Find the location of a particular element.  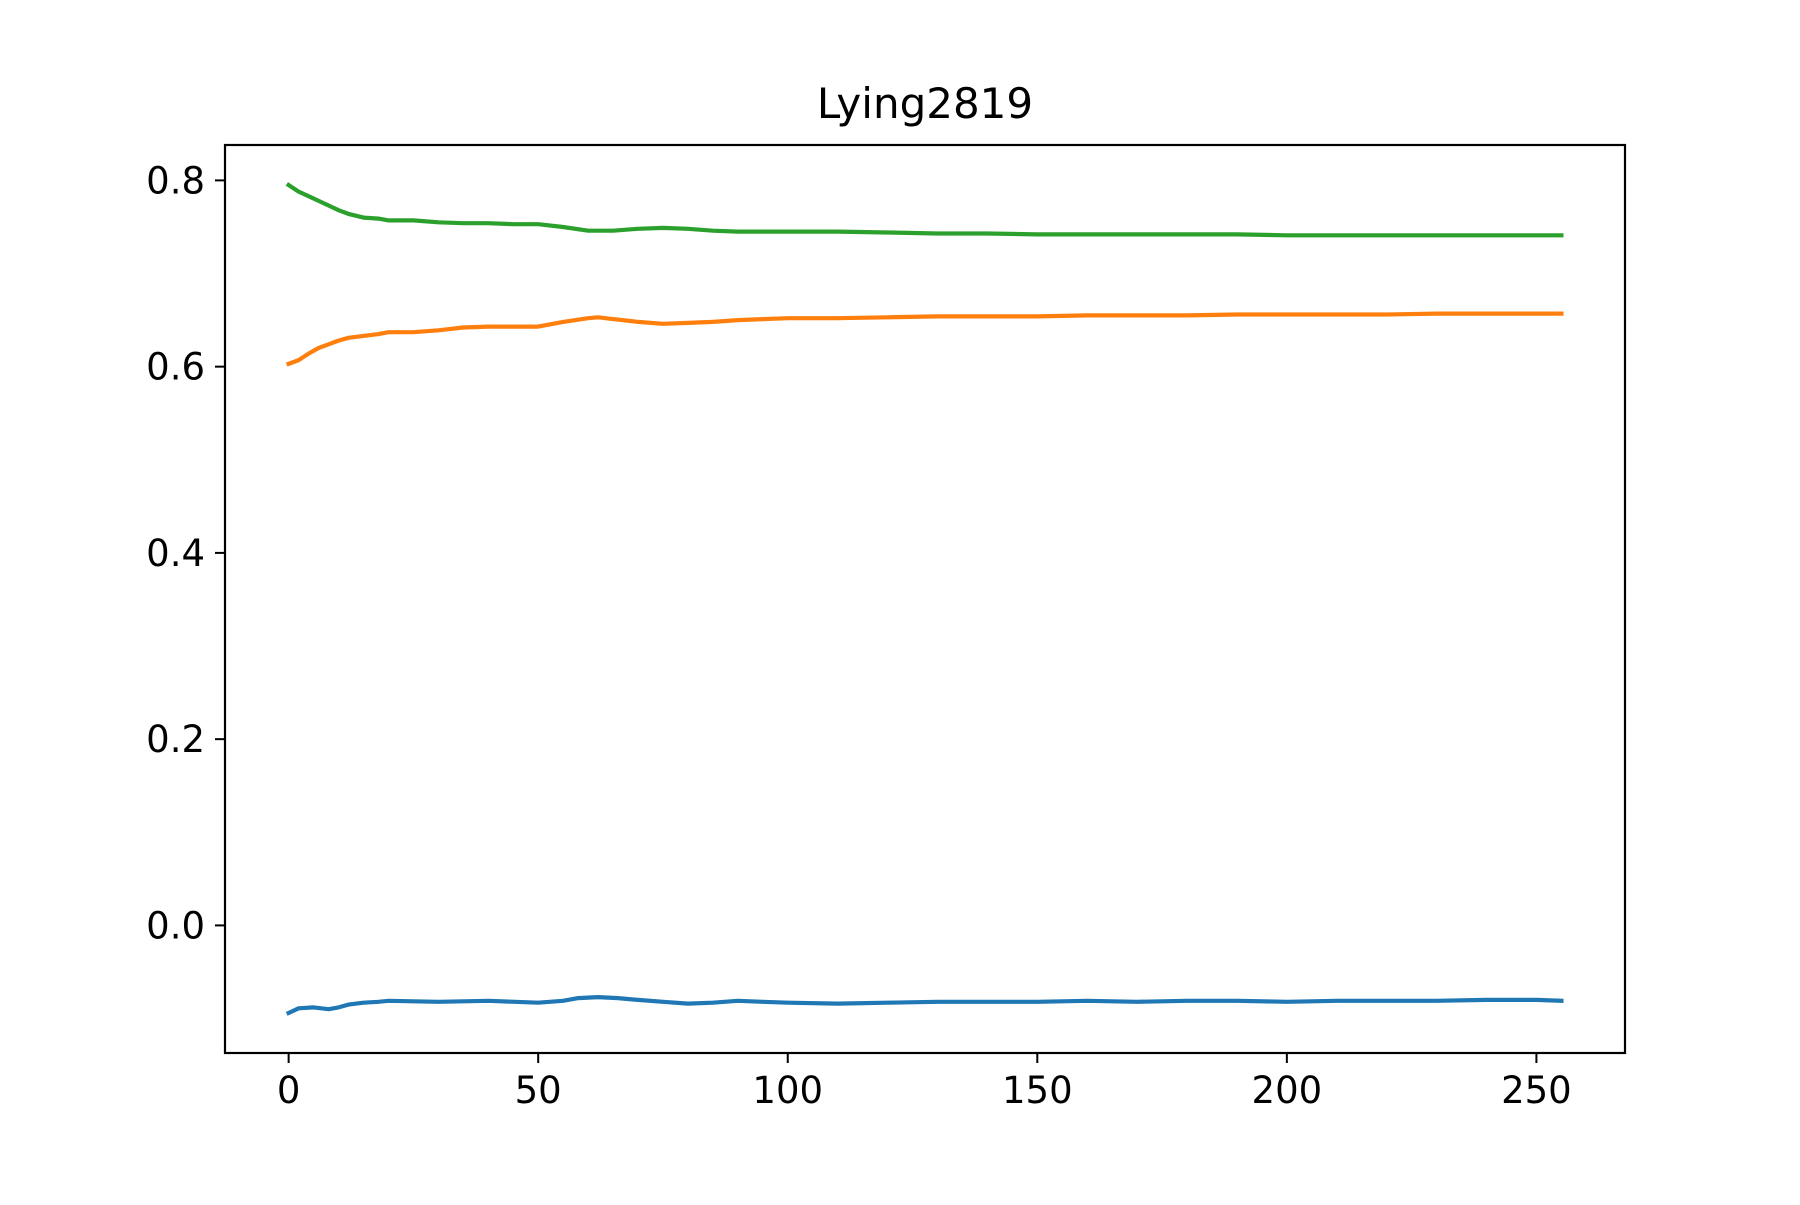

x-tick-label: 100 is located at coordinates (787, 1090).